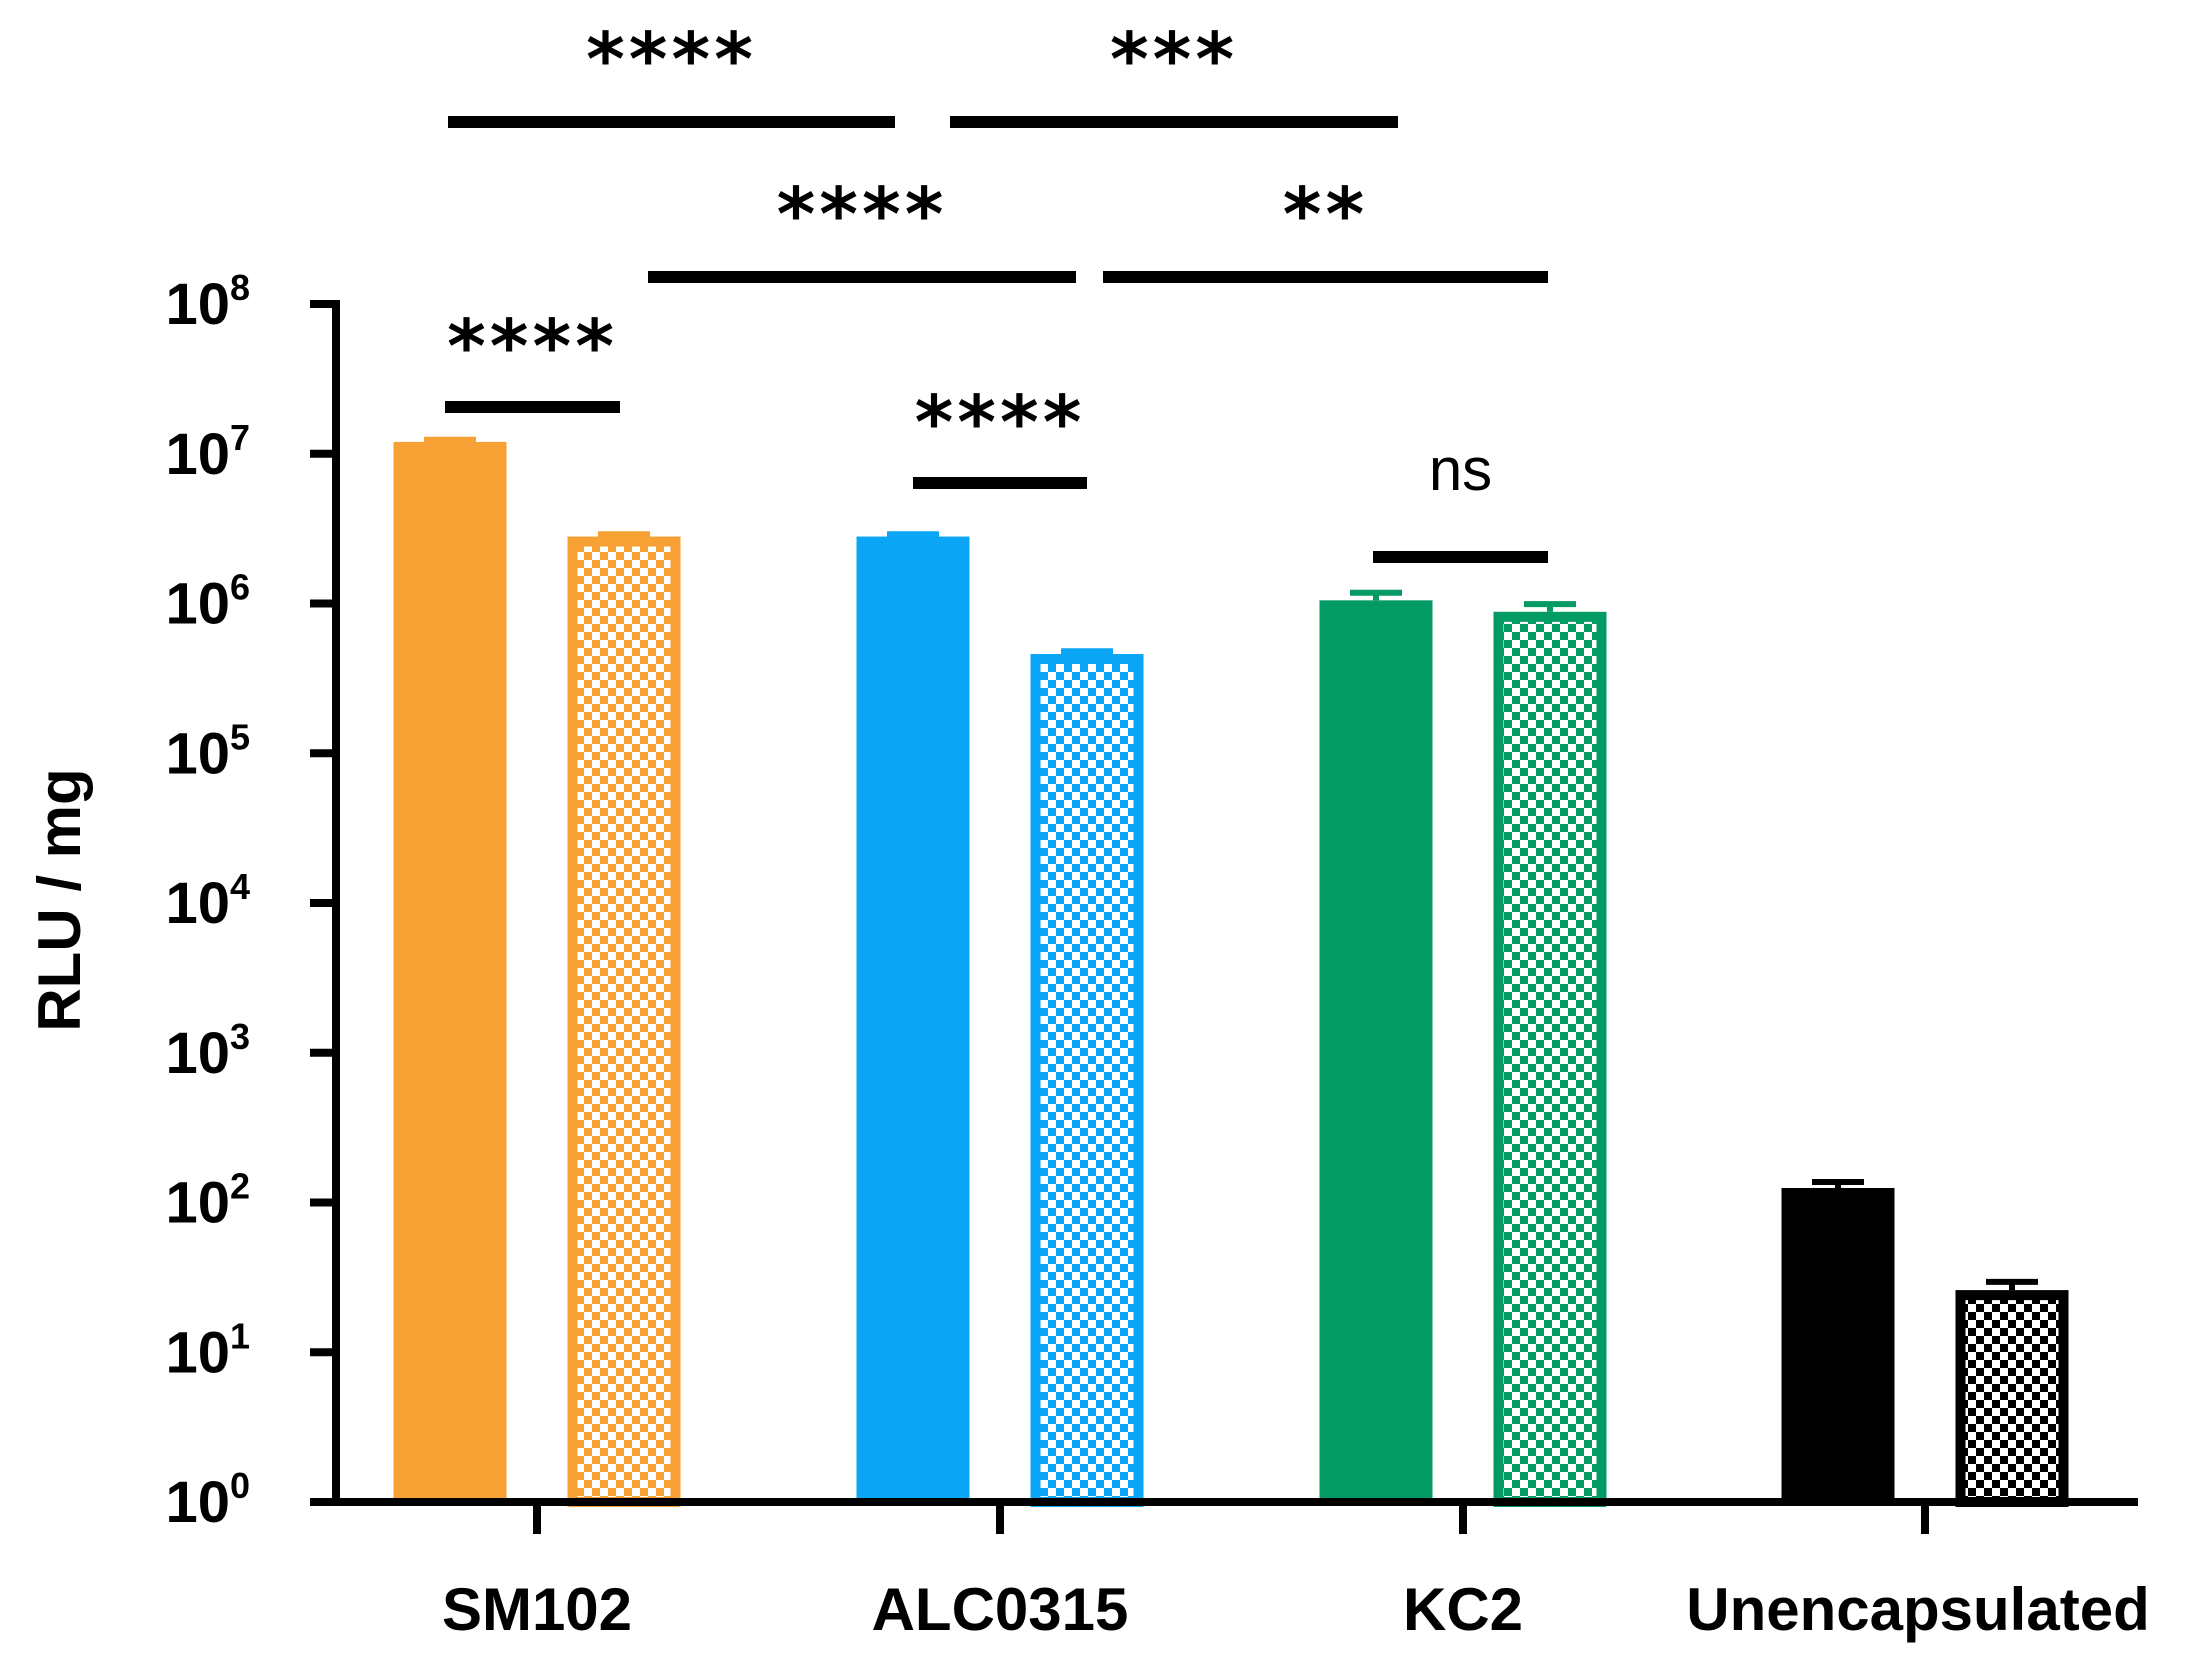 The image size is (2186, 1666). I want to click on y-tick-exponent: 4, so click(240, 886).